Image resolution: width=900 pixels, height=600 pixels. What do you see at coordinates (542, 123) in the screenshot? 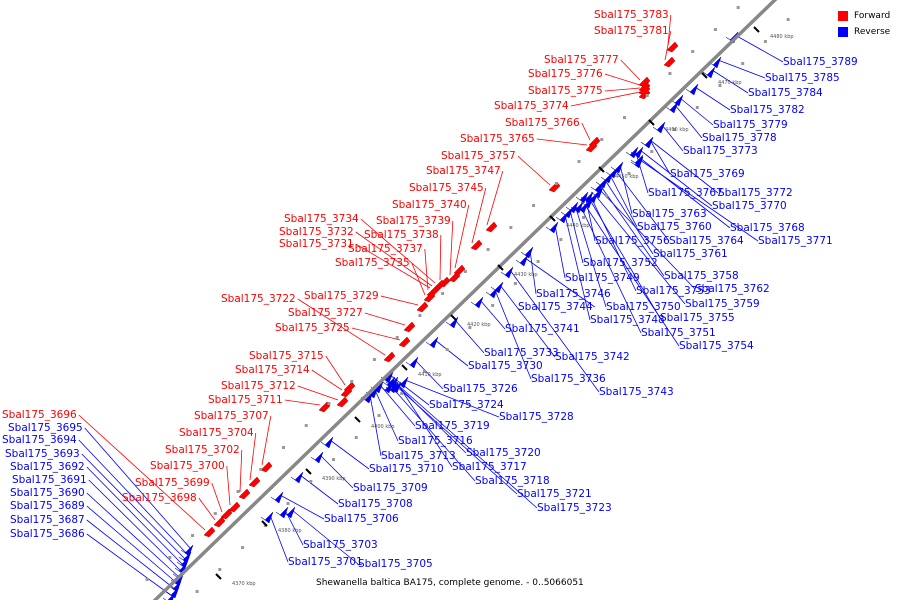
I see `forward-gene-label: Sbal175_3766` at bounding box center [542, 123].